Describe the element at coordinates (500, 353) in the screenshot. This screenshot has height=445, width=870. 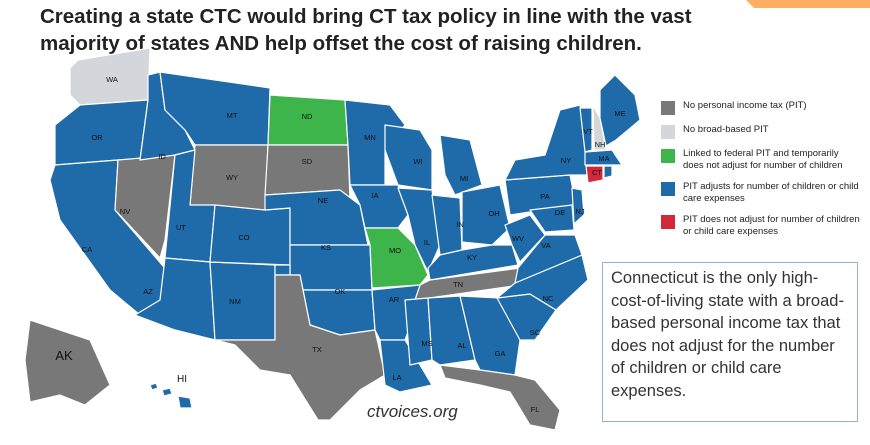
I see `state-label-ga: GA` at that location.